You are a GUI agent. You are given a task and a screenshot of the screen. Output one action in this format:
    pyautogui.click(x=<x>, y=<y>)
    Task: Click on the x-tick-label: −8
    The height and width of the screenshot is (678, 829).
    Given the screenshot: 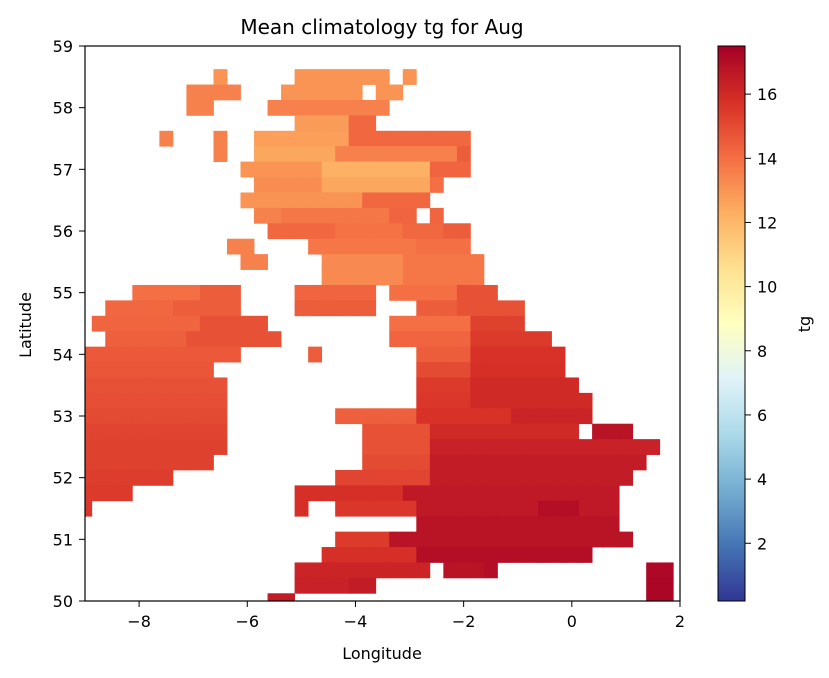 What is the action you would take?
    pyautogui.click(x=139, y=621)
    